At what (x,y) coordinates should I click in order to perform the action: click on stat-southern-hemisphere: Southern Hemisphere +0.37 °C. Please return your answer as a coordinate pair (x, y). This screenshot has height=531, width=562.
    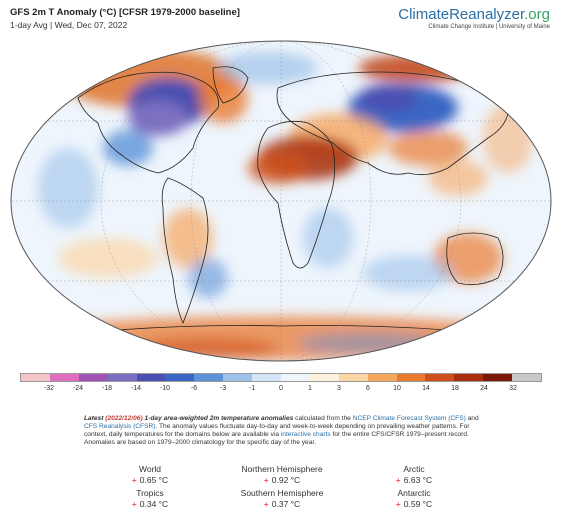
    Looking at the image, I should click on (282, 498).